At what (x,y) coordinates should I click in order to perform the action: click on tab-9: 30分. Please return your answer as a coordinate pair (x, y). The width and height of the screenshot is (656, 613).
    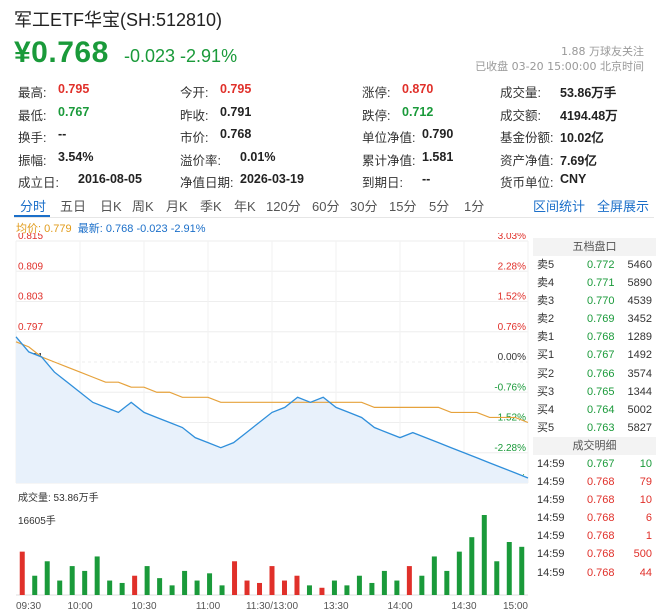
    Looking at the image, I should click on (364, 206).